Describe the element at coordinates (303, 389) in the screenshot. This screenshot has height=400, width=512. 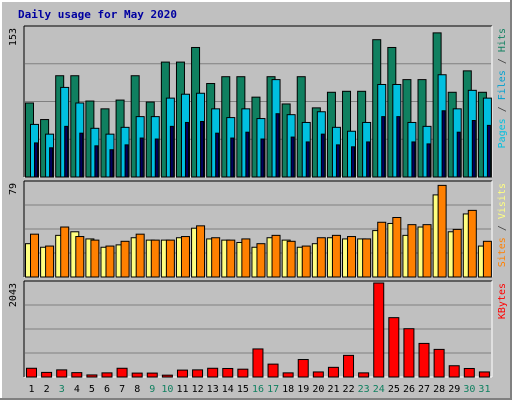
I see `day-label: 19` at that location.